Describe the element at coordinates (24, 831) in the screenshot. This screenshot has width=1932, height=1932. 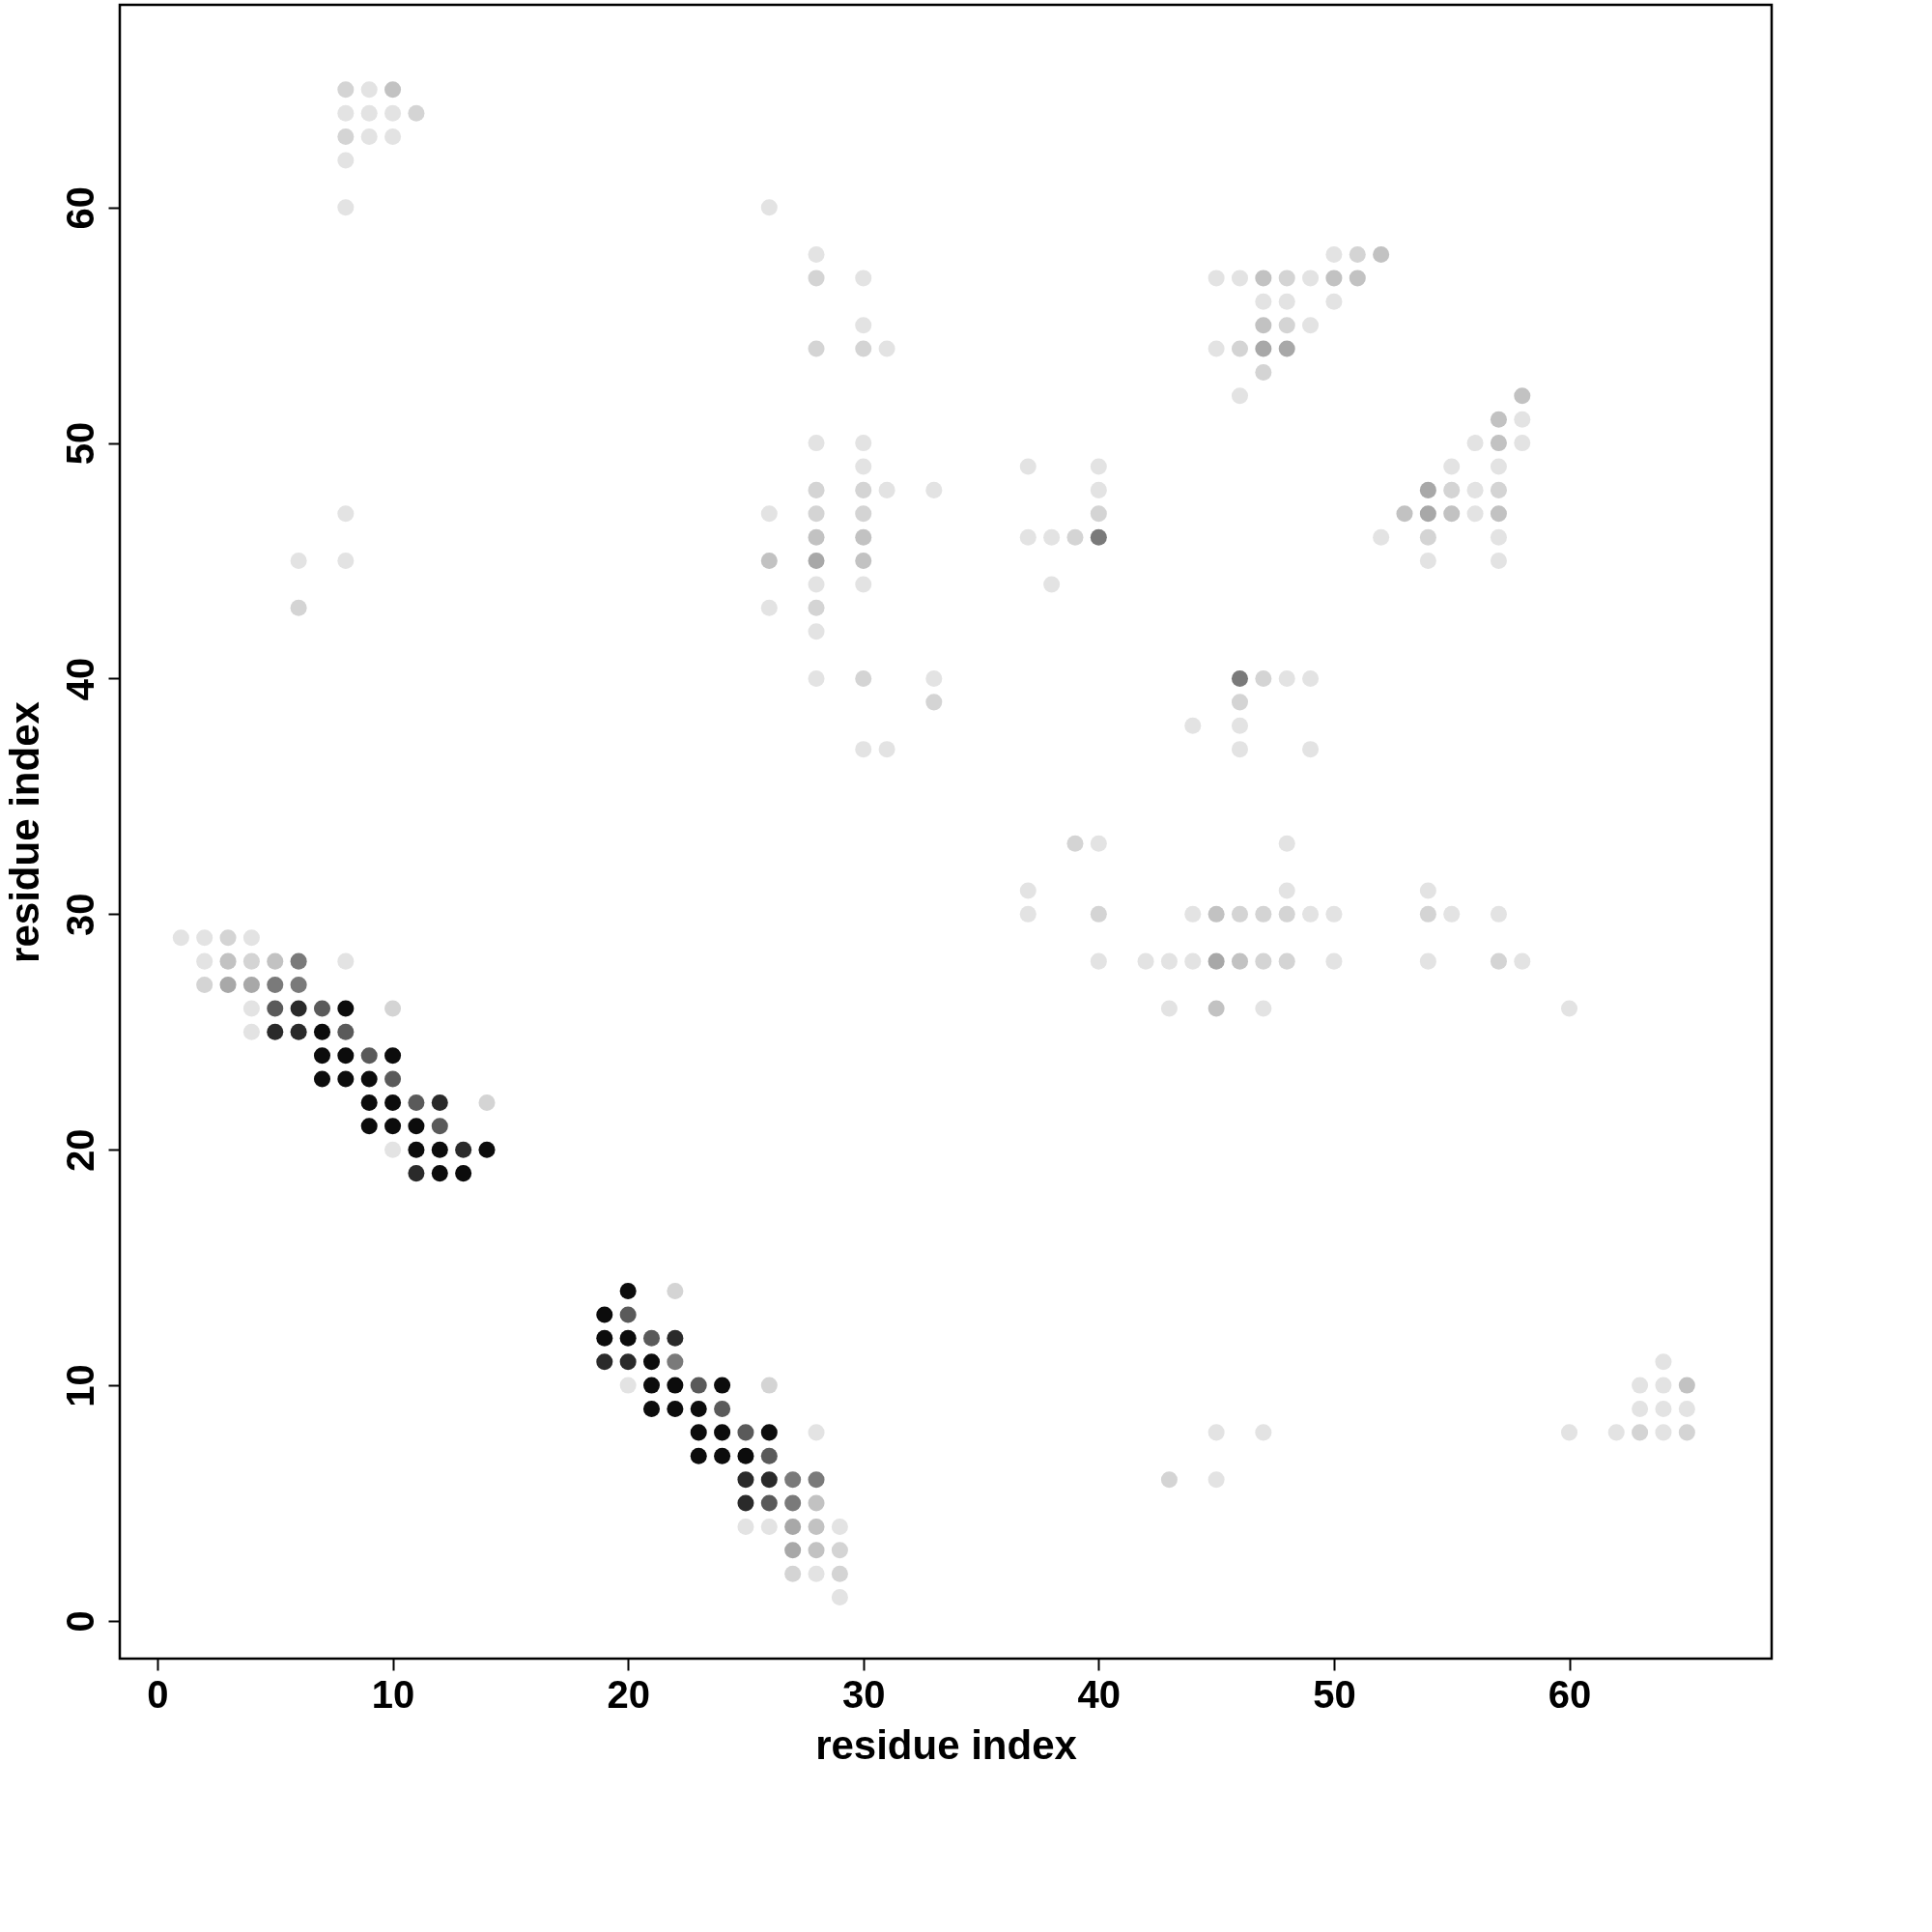
I see `y-axis-title: residue index` at that location.